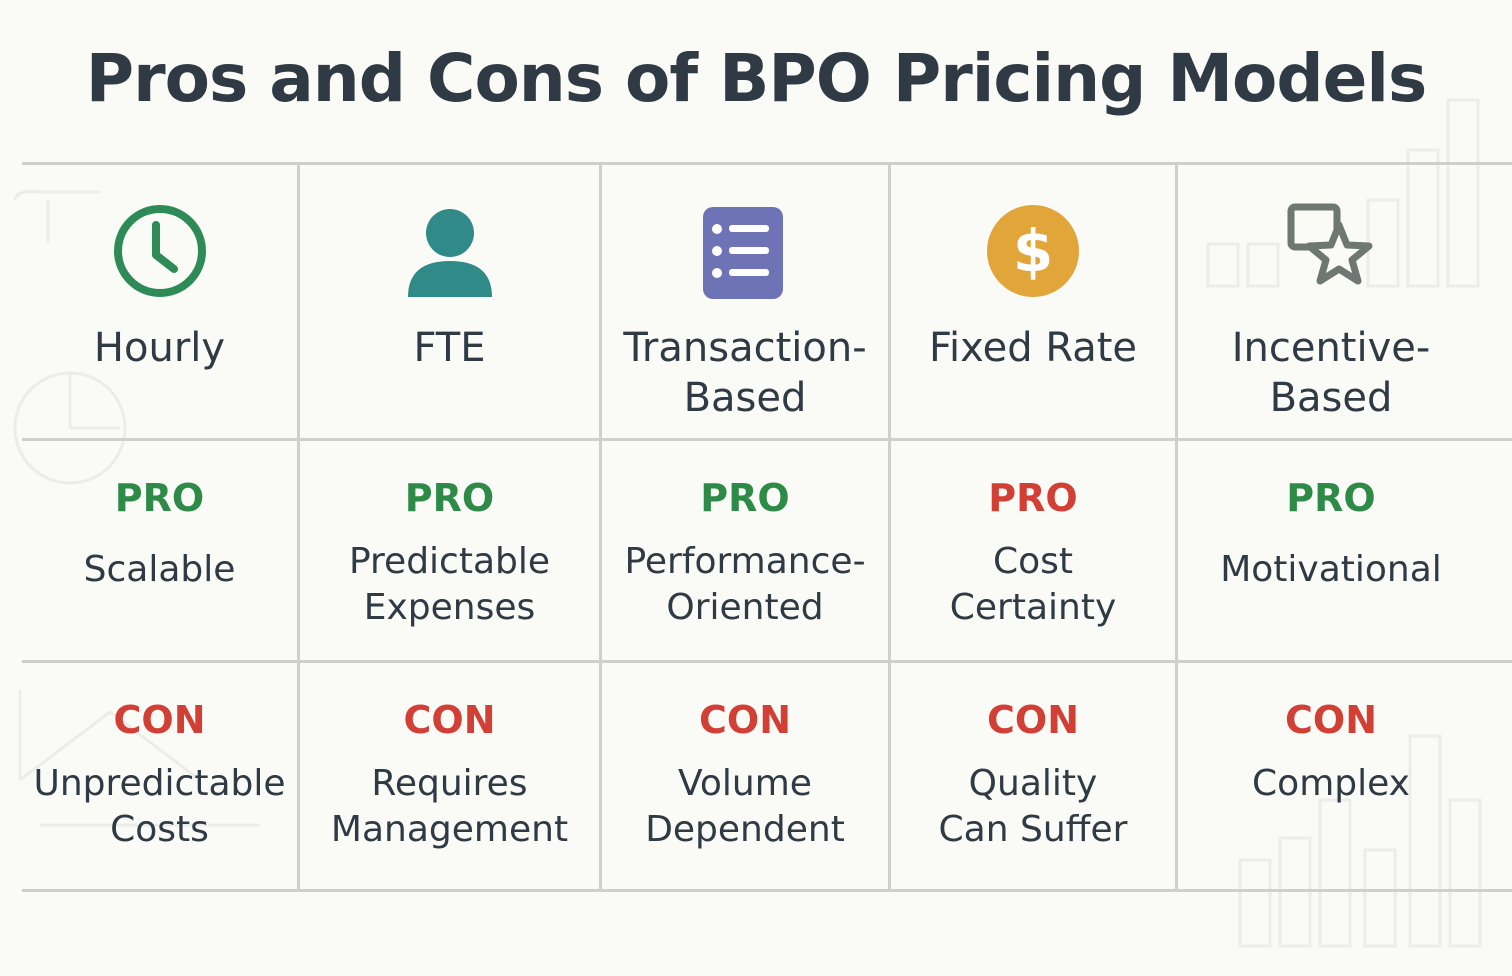  I want to click on dollar-coin-icon: $, so click(1033, 251).